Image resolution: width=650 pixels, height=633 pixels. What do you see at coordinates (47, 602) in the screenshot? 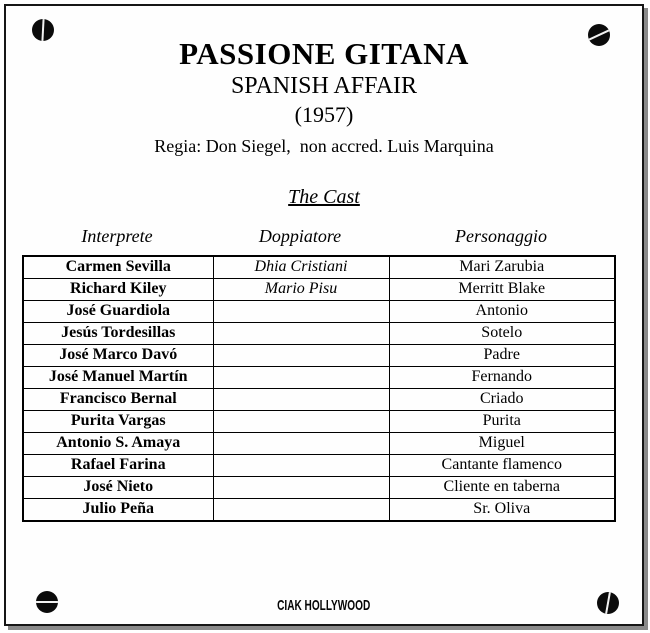
I see `screw-icon-bottom-left` at bounding box center [47, 602].